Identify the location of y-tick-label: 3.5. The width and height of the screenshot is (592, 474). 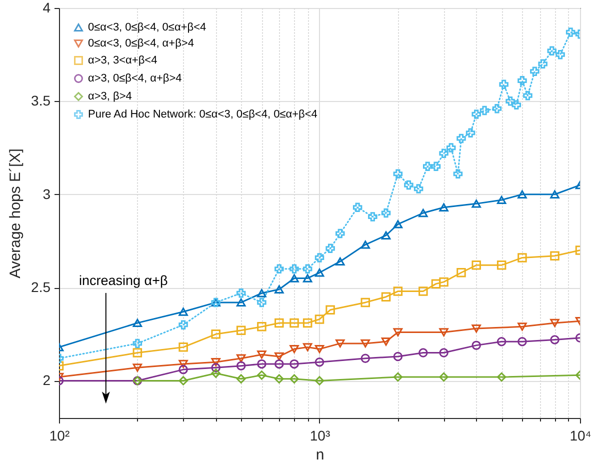
(41, 100).